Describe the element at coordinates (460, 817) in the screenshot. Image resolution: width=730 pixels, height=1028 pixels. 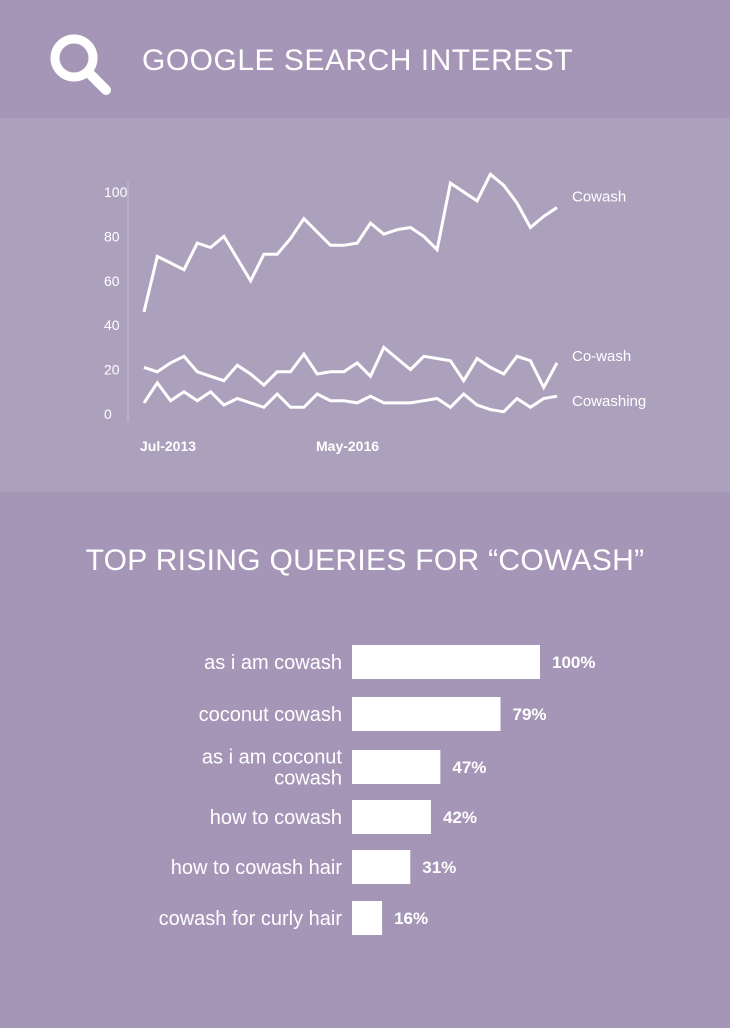
I see `bar-value-label: 42%` at that location.